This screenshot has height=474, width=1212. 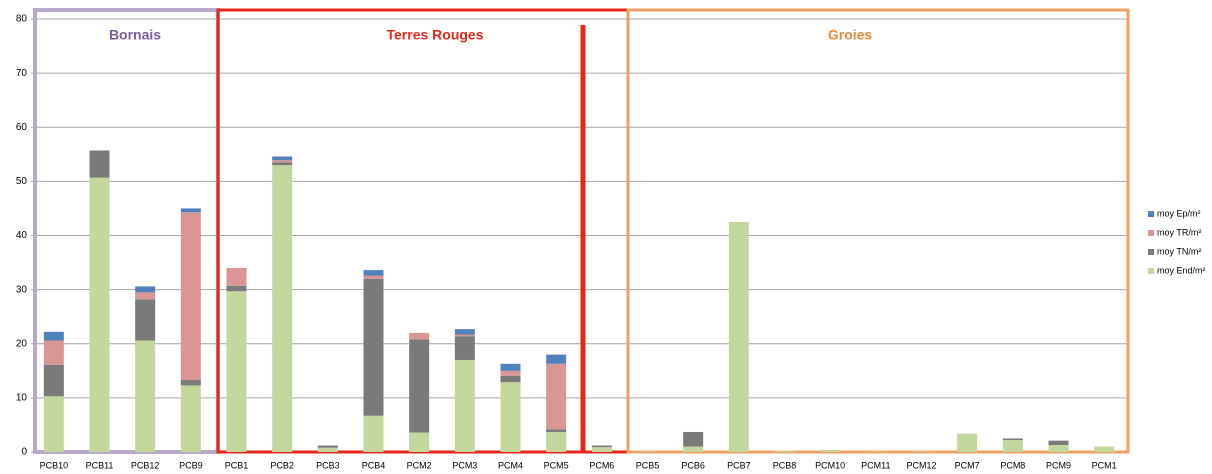 I want to click on annotation: Terres Rouges, so click(x=435, y=35).